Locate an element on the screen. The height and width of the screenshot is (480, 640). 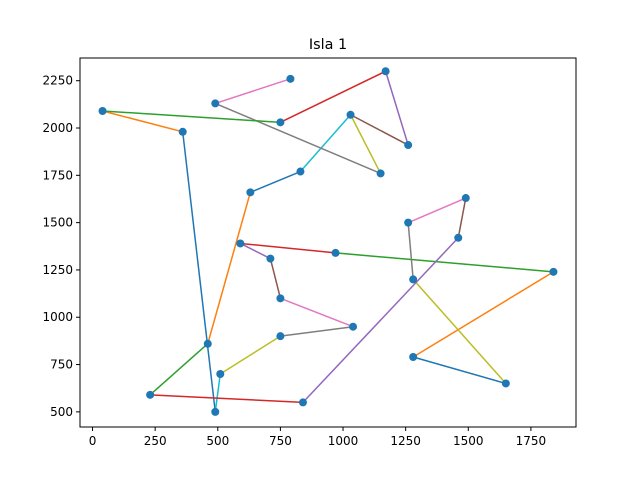
y-tick-label: 750 is located at coordinates (61, 365).